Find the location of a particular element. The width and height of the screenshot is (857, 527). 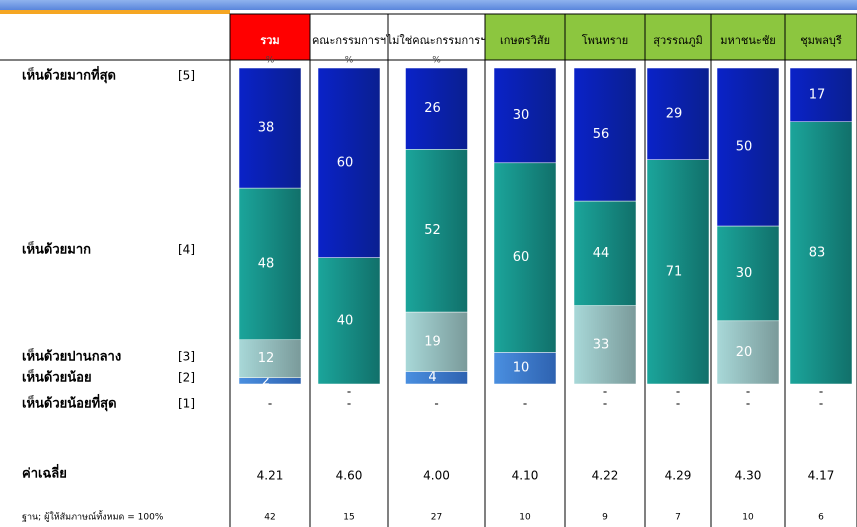

zero-label-1-4: - is located at coordinates (349, 404).